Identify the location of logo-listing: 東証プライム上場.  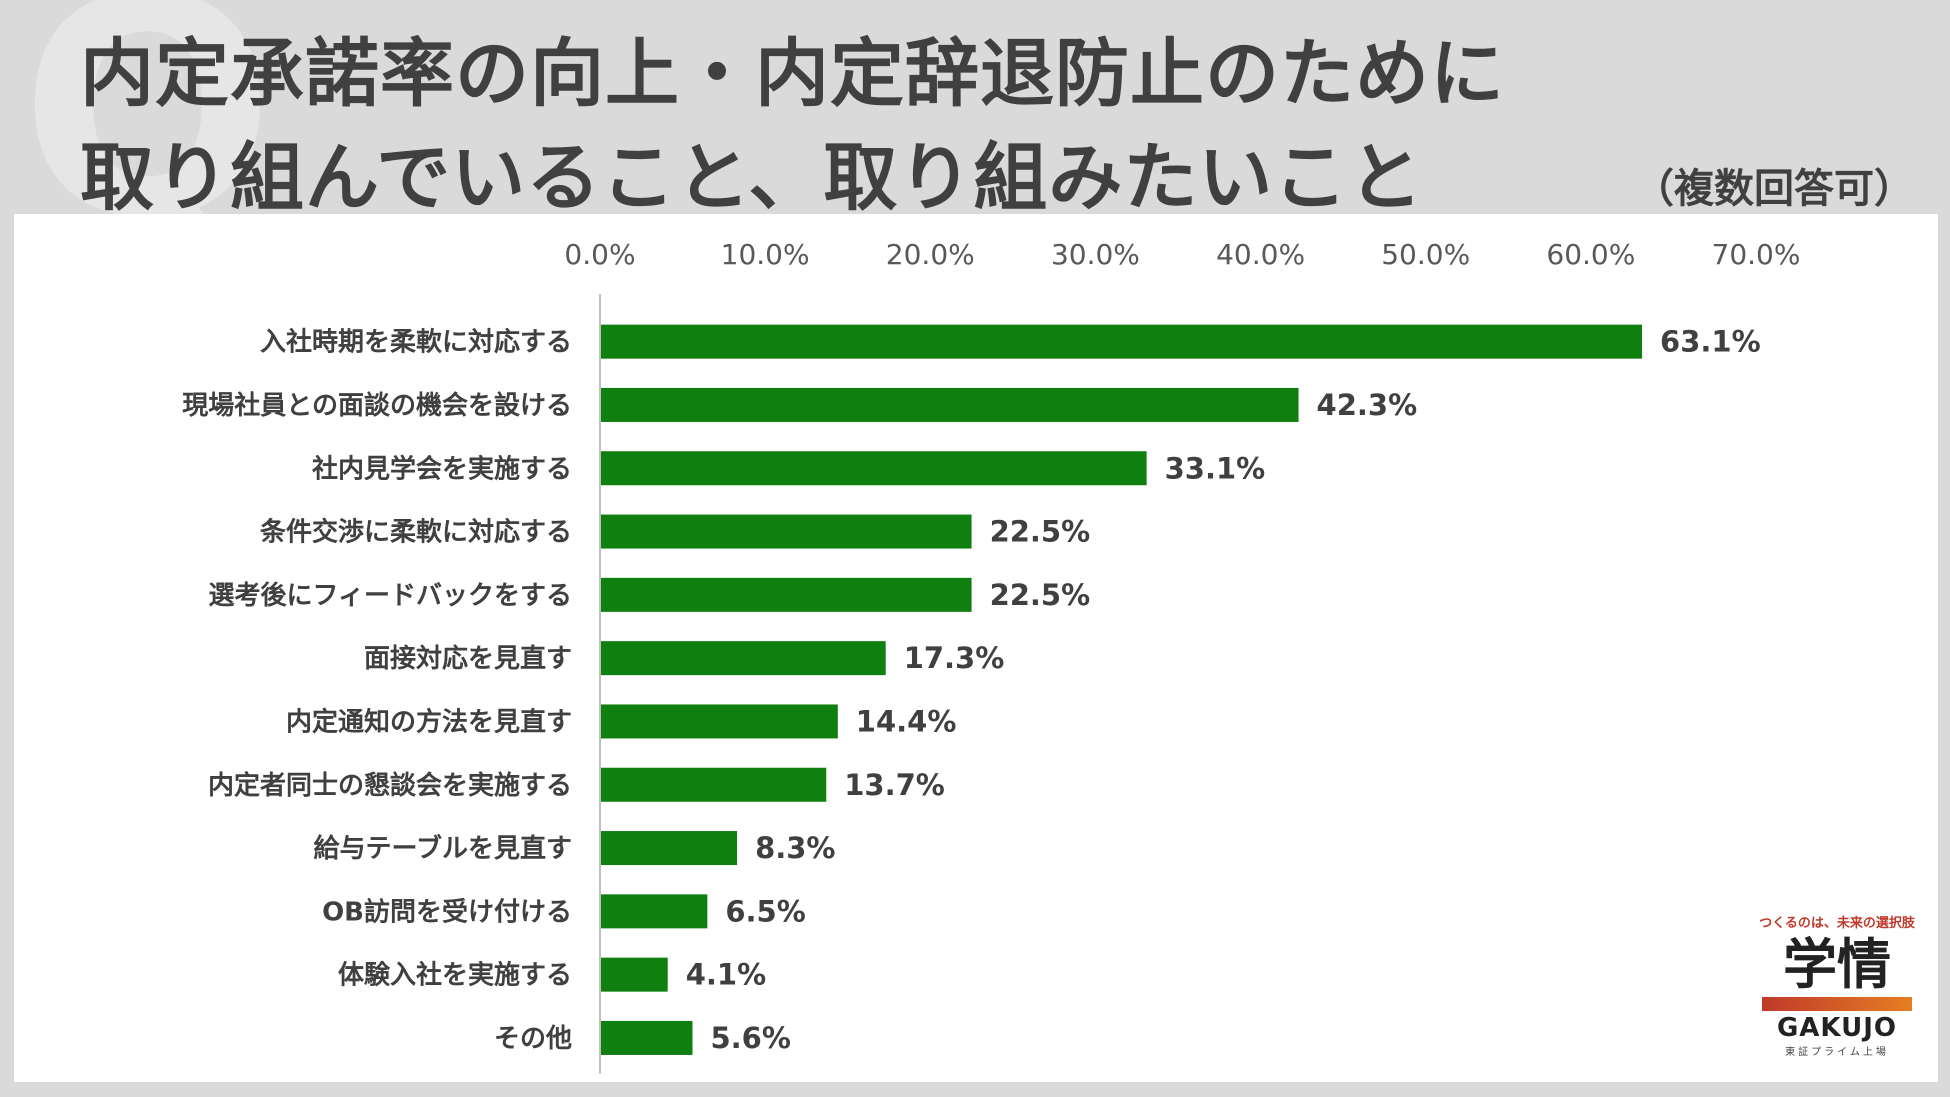
(1837, 1052).